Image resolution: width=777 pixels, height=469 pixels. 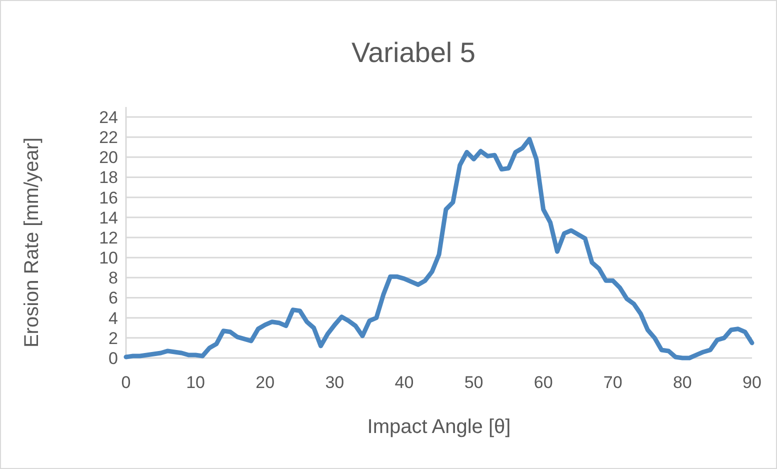 What do you see at coordinates (108, 117) in the screenshot?
I see `y-tick-label: 24` at bounding box center [108, 117].